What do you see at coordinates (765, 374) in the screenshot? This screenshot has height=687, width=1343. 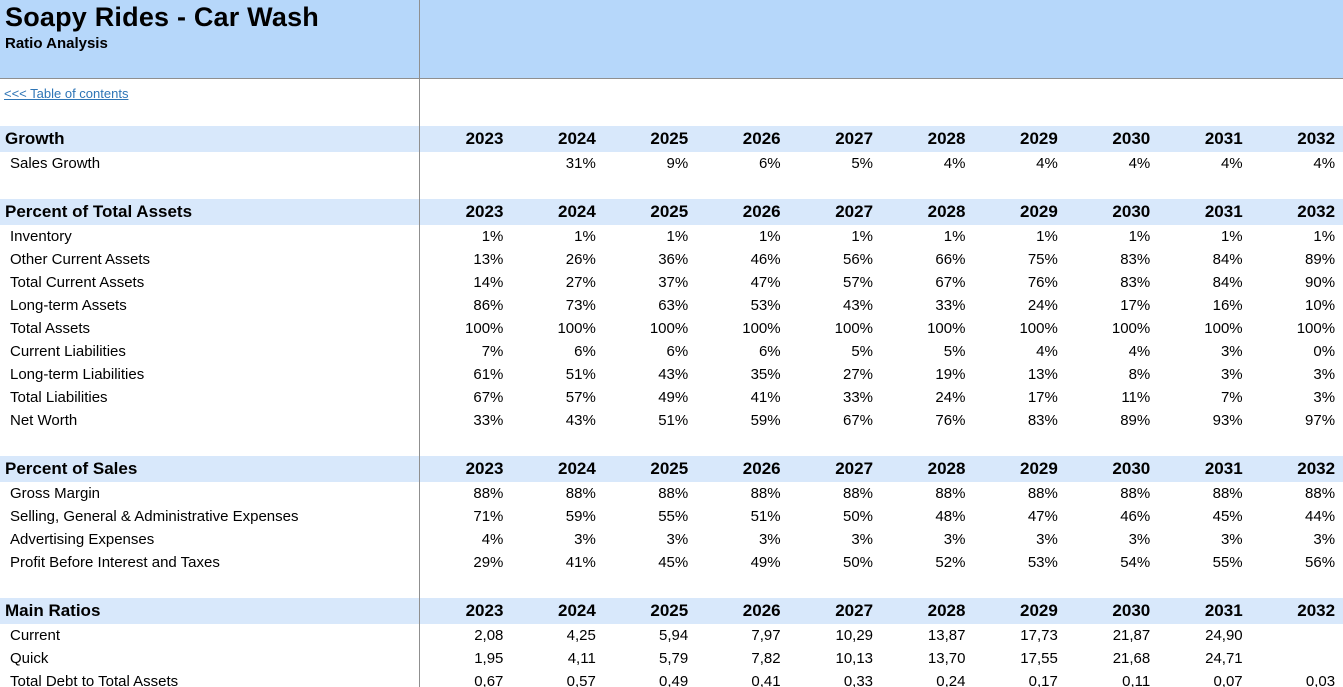 I see `value-cell: 35%` at bounding box center [765, 374].